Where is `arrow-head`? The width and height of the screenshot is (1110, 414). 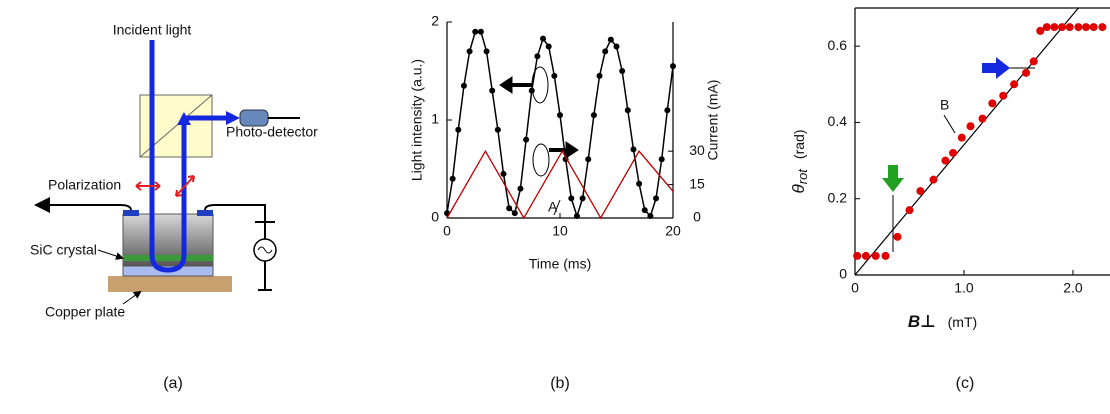 arrow-head is located at coordinates (572, 150).